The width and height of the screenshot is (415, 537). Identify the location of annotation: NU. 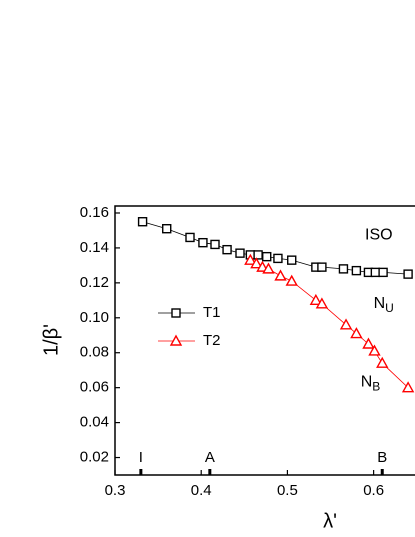
(384, 305).